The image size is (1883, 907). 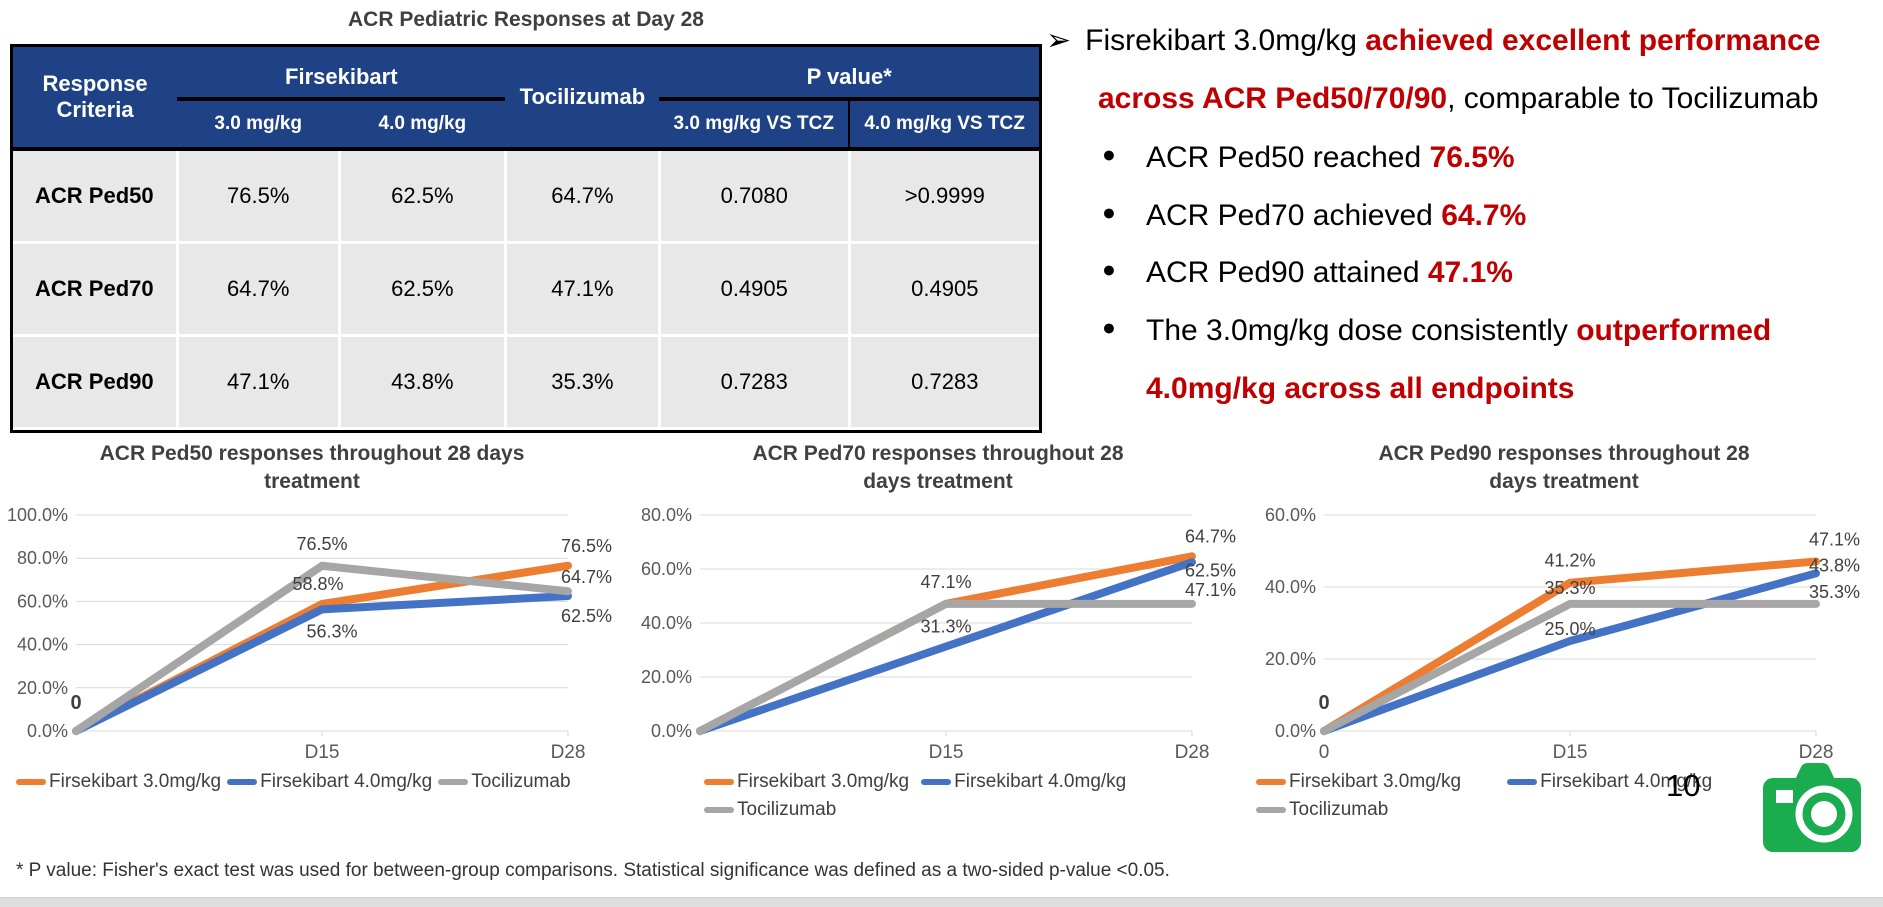 I want to click on cell-p40: >0.9999, so click(x=943, y=195).